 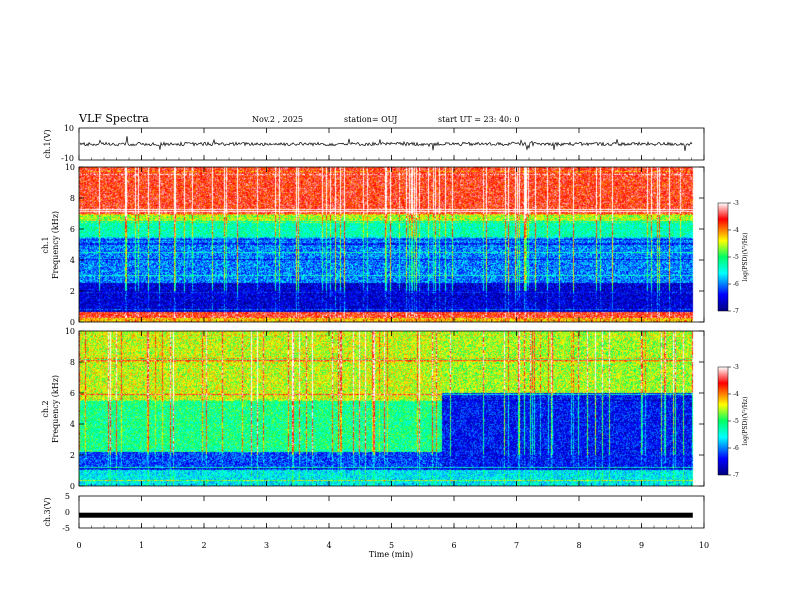 What do you see at coordinates (453, 545) in the screenshot?
I see `x-tick-label: 6` at bounding box center [453, 545].